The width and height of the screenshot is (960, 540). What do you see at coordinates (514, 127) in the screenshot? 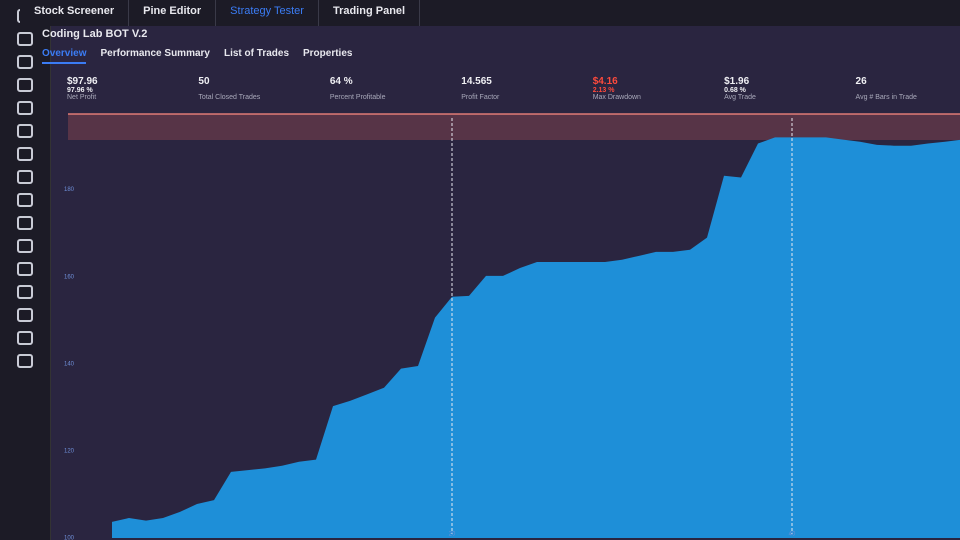
I see `drawdown-band` at bounding box center [514, 127].